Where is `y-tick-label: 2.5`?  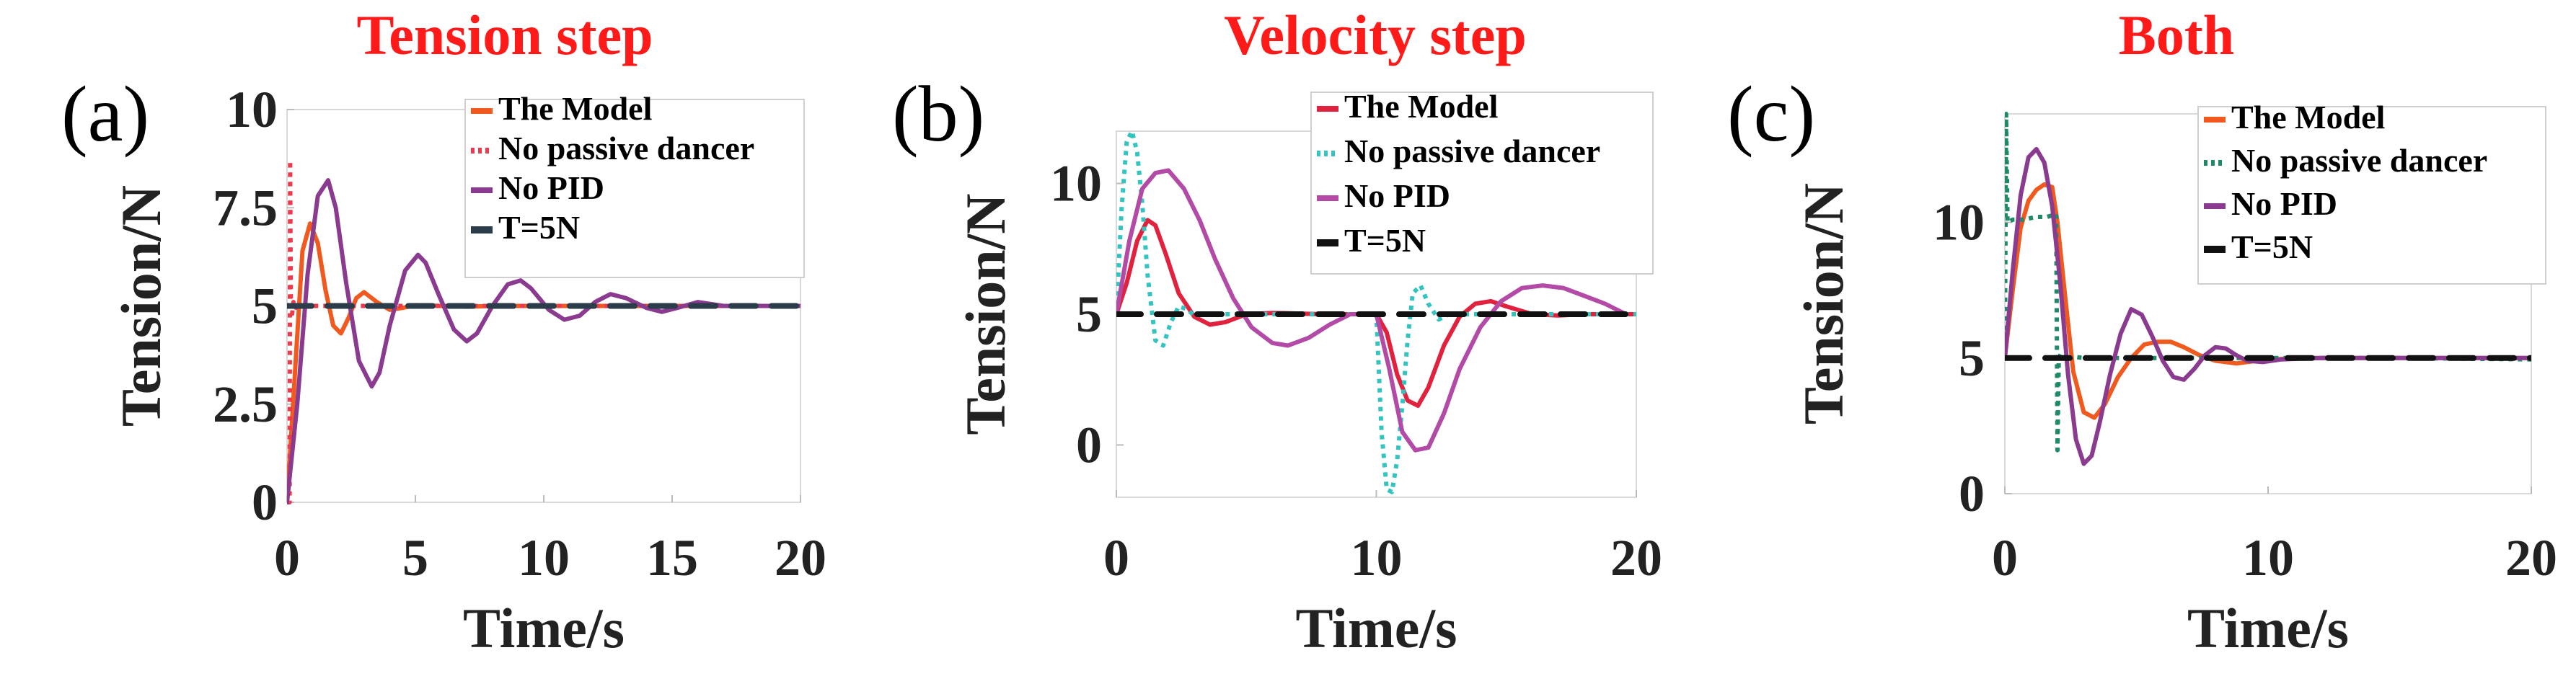 y-tick-label: 2.5 is located at coordinates (245, 404).